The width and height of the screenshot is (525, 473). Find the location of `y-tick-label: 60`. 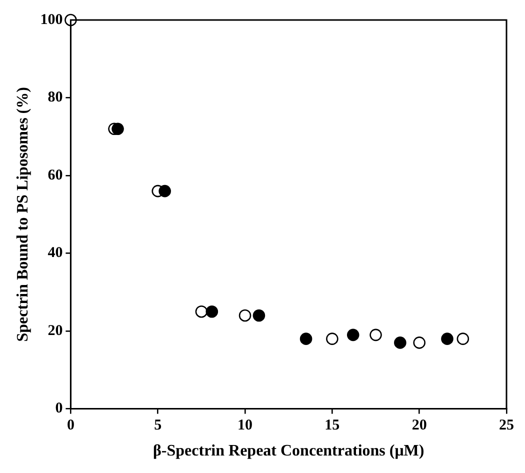

y-tick-label: 60 is located at coordinates (55, 175).